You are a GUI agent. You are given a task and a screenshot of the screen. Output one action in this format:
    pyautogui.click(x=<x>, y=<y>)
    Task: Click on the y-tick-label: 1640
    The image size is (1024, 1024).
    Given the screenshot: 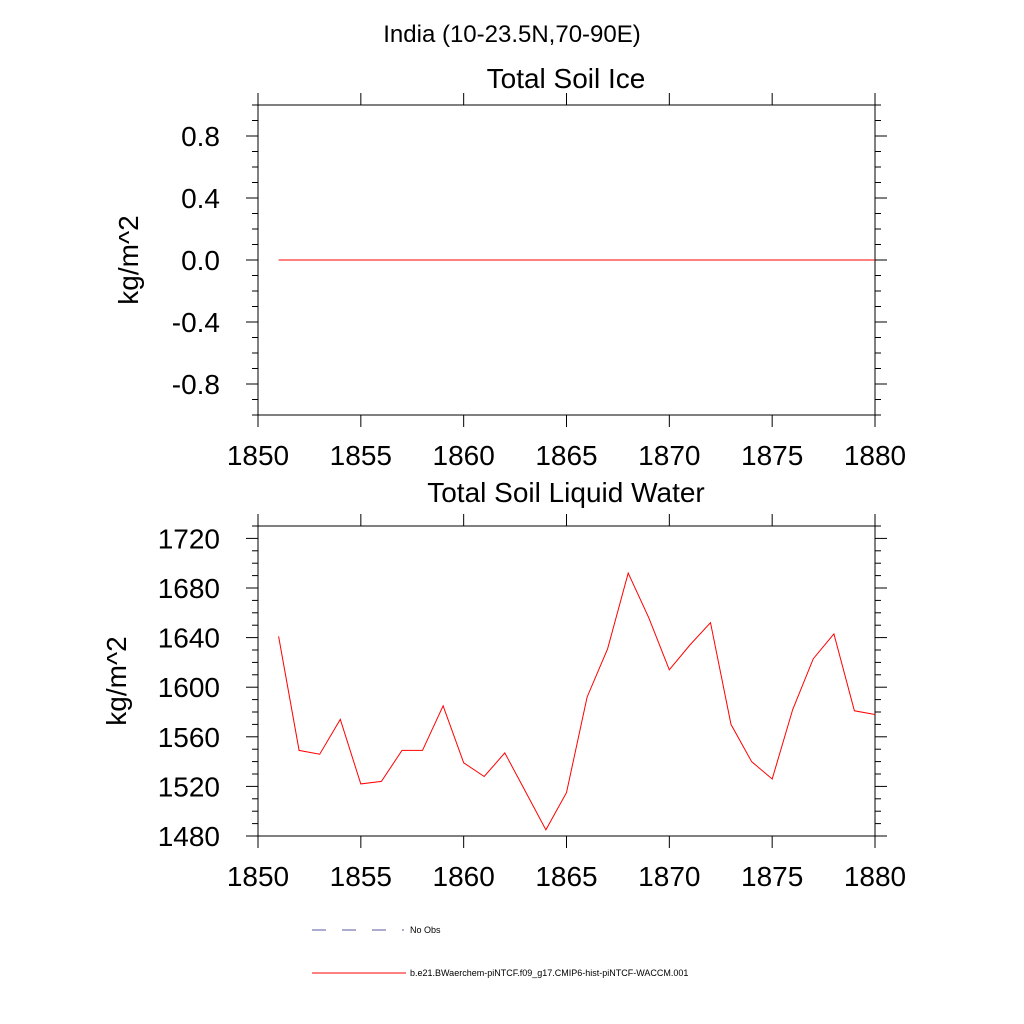 What is the action you would take?
    pyautogui.click(x=189, y=638)
    